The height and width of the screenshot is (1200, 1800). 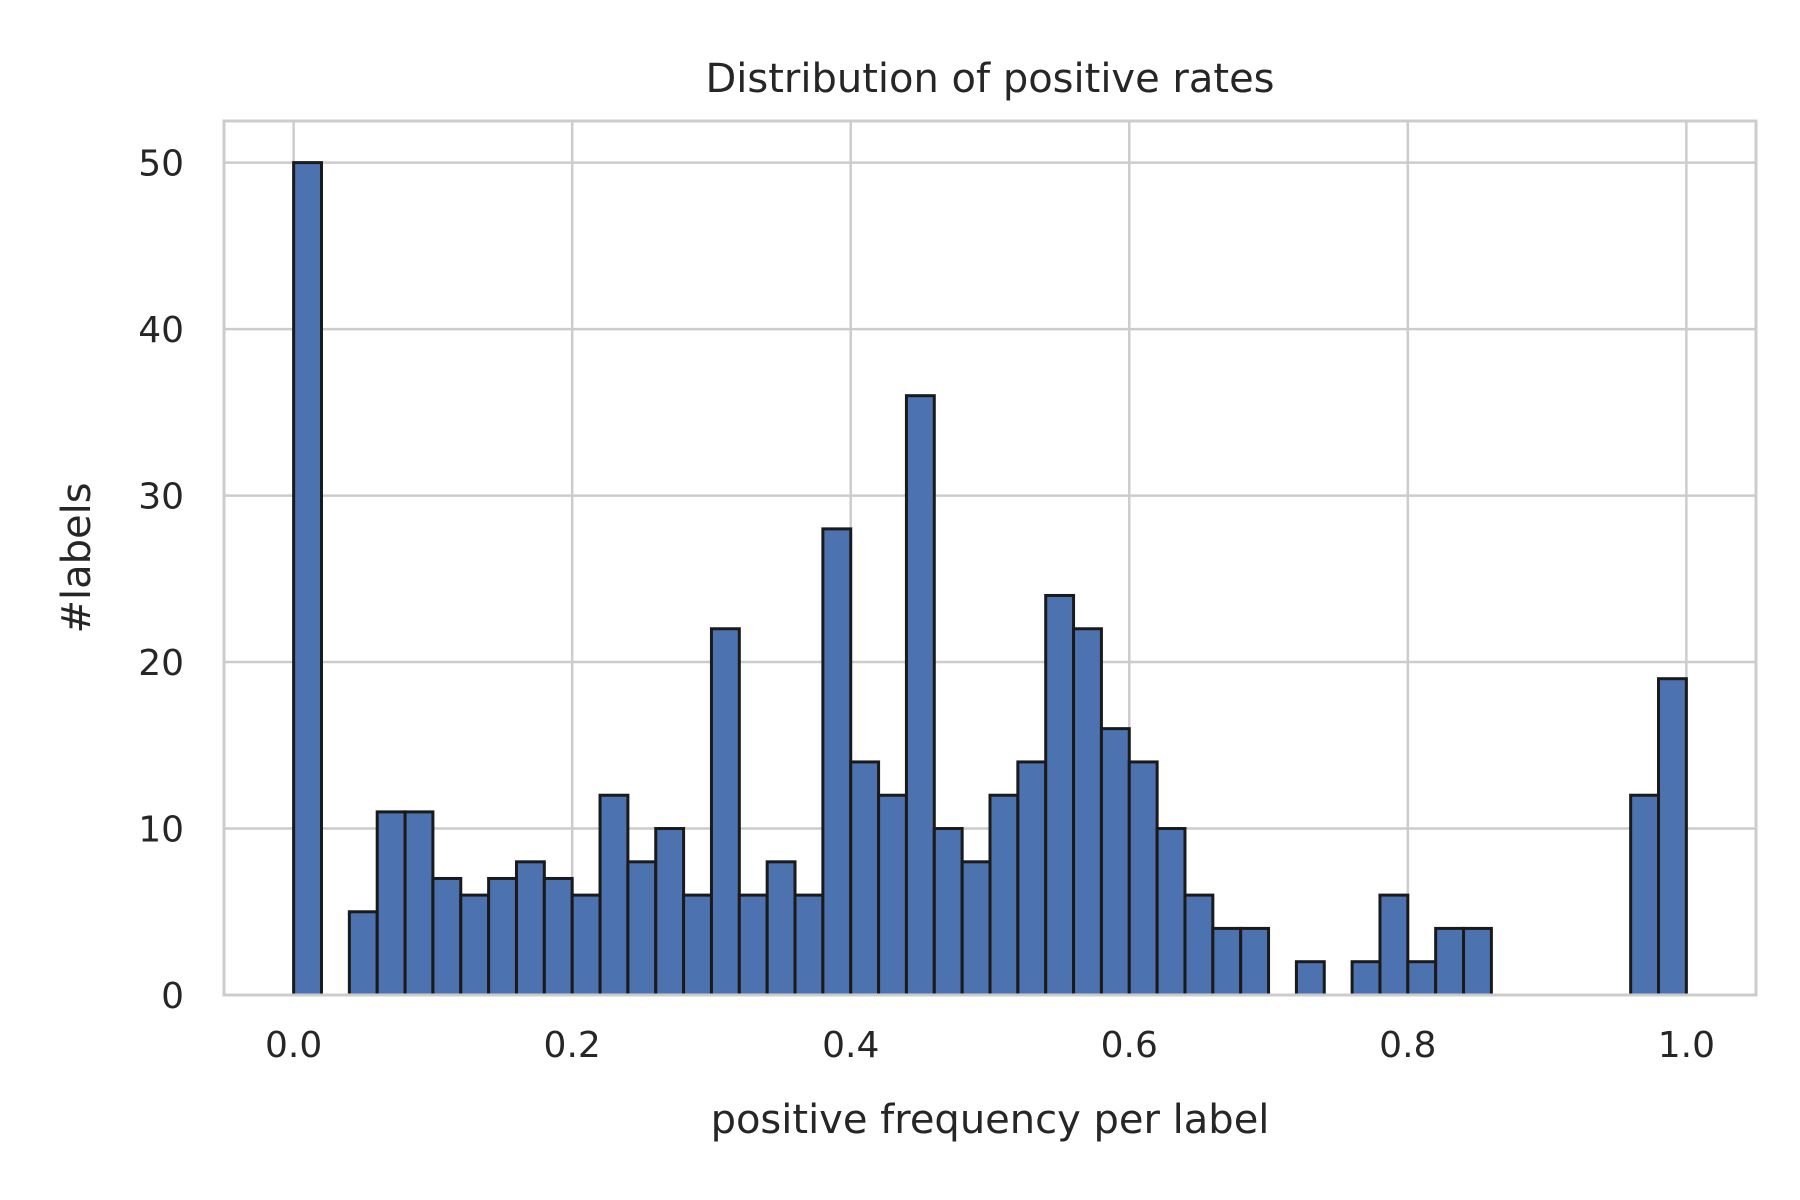 What do you see at coordinates (161, 663) in the screenshot?
I see `y-tick-label: 20` at bounding box center [161, 663].